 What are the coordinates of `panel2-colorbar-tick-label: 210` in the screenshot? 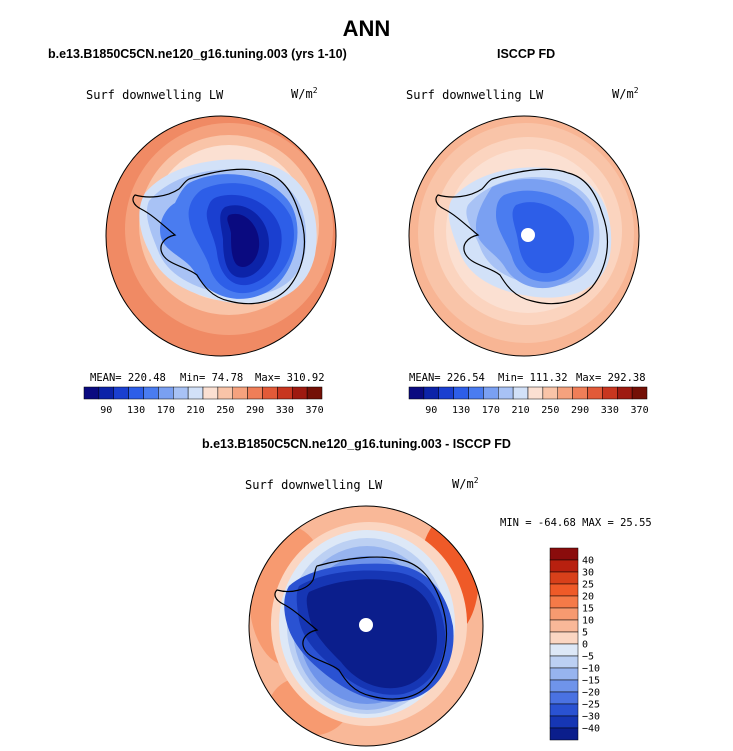 It's located at (521, 410).